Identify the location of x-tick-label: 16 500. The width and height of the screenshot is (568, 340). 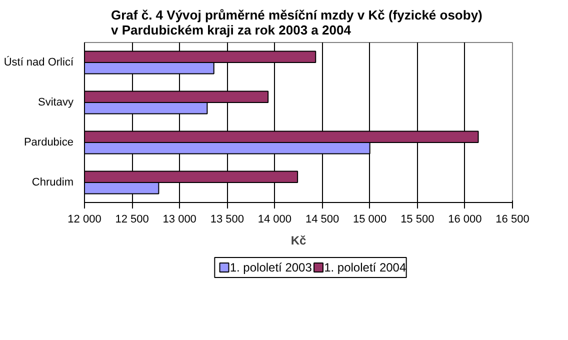
(513, 220).